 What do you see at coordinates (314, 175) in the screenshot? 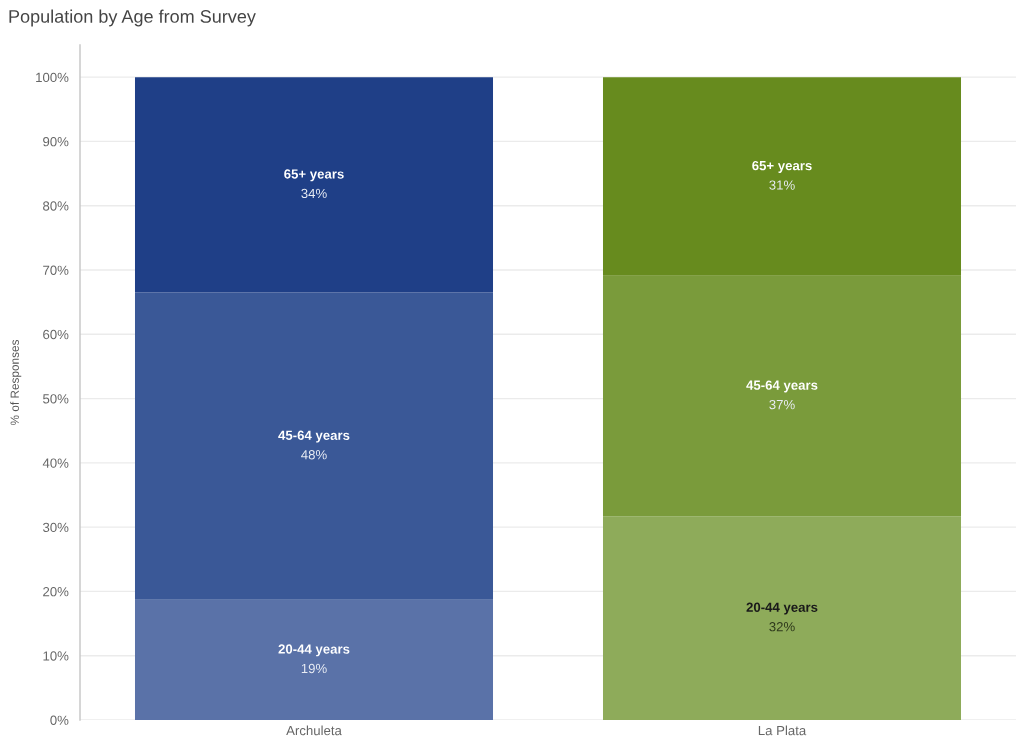
I see `text: 65+ years` at bounding box center [314, 175].